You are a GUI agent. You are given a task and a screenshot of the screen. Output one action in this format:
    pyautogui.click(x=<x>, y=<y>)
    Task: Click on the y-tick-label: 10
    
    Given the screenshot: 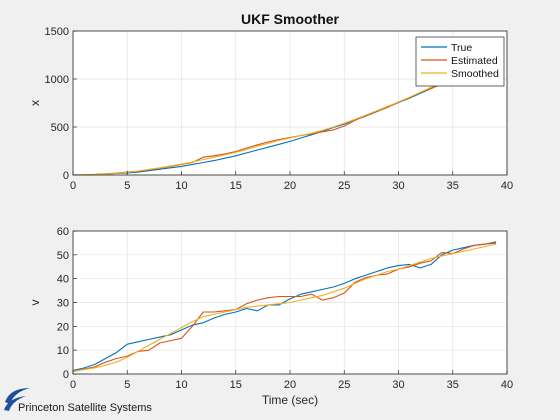 What is the action you would take?
    pyautogui.click(x=63, y=351)
    